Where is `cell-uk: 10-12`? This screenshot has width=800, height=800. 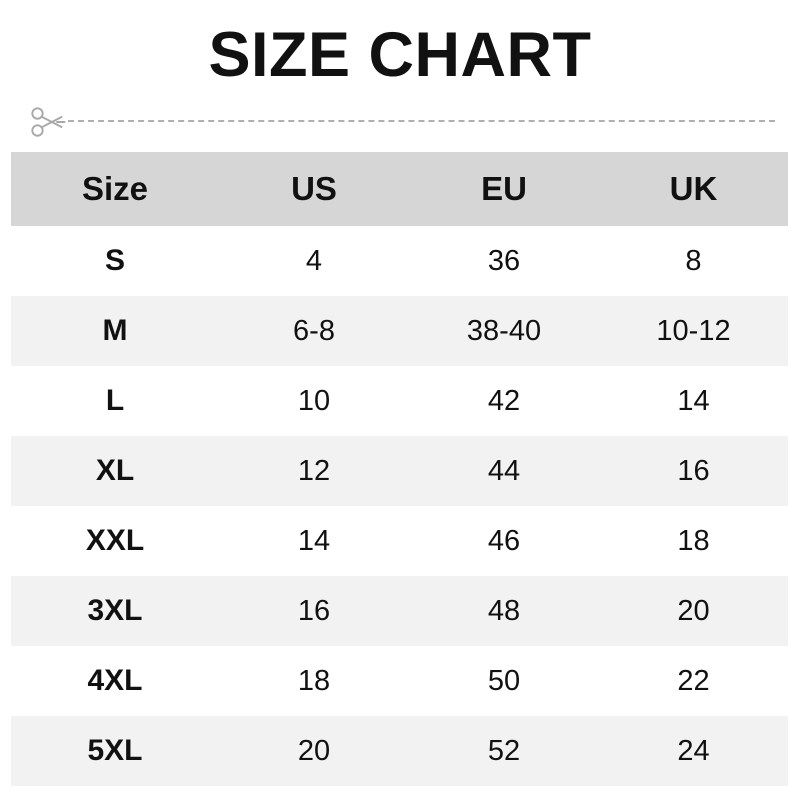 cell-uk: 10-12 is located at coordinates (693, 331).